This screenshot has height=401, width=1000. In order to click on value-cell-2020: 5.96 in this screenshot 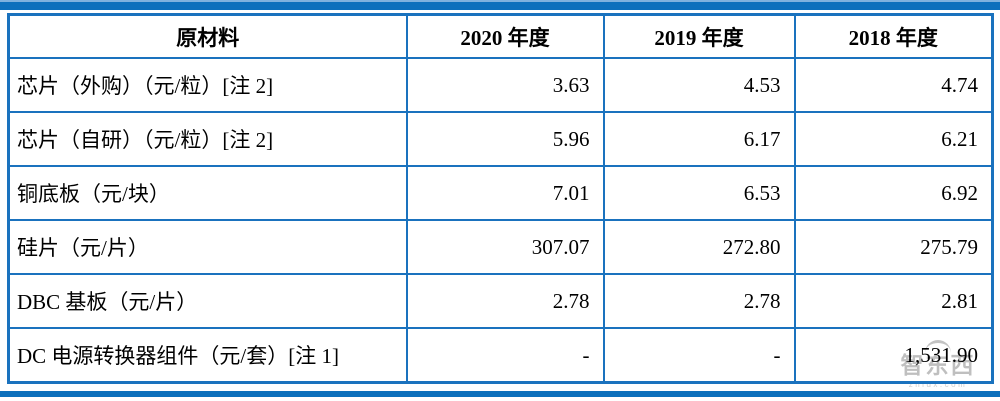, I will do `click(505, 139)`.